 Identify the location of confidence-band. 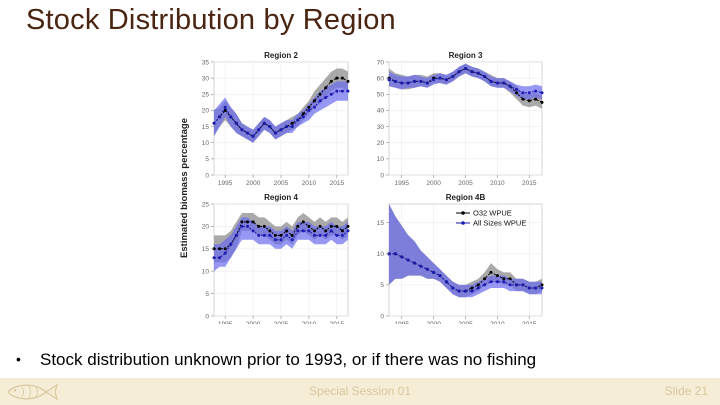
(465, 251).